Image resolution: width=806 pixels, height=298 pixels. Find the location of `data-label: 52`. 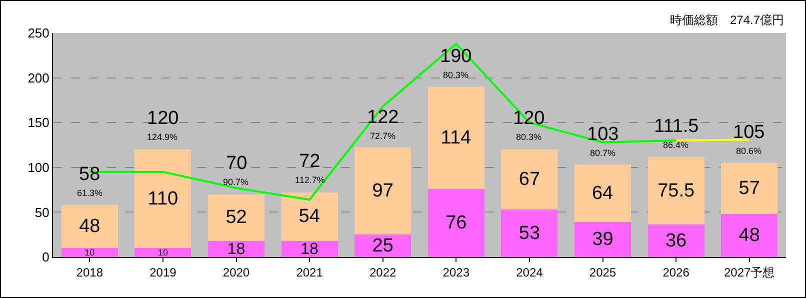

data-label: 52 is located at coordinates (236, 217).